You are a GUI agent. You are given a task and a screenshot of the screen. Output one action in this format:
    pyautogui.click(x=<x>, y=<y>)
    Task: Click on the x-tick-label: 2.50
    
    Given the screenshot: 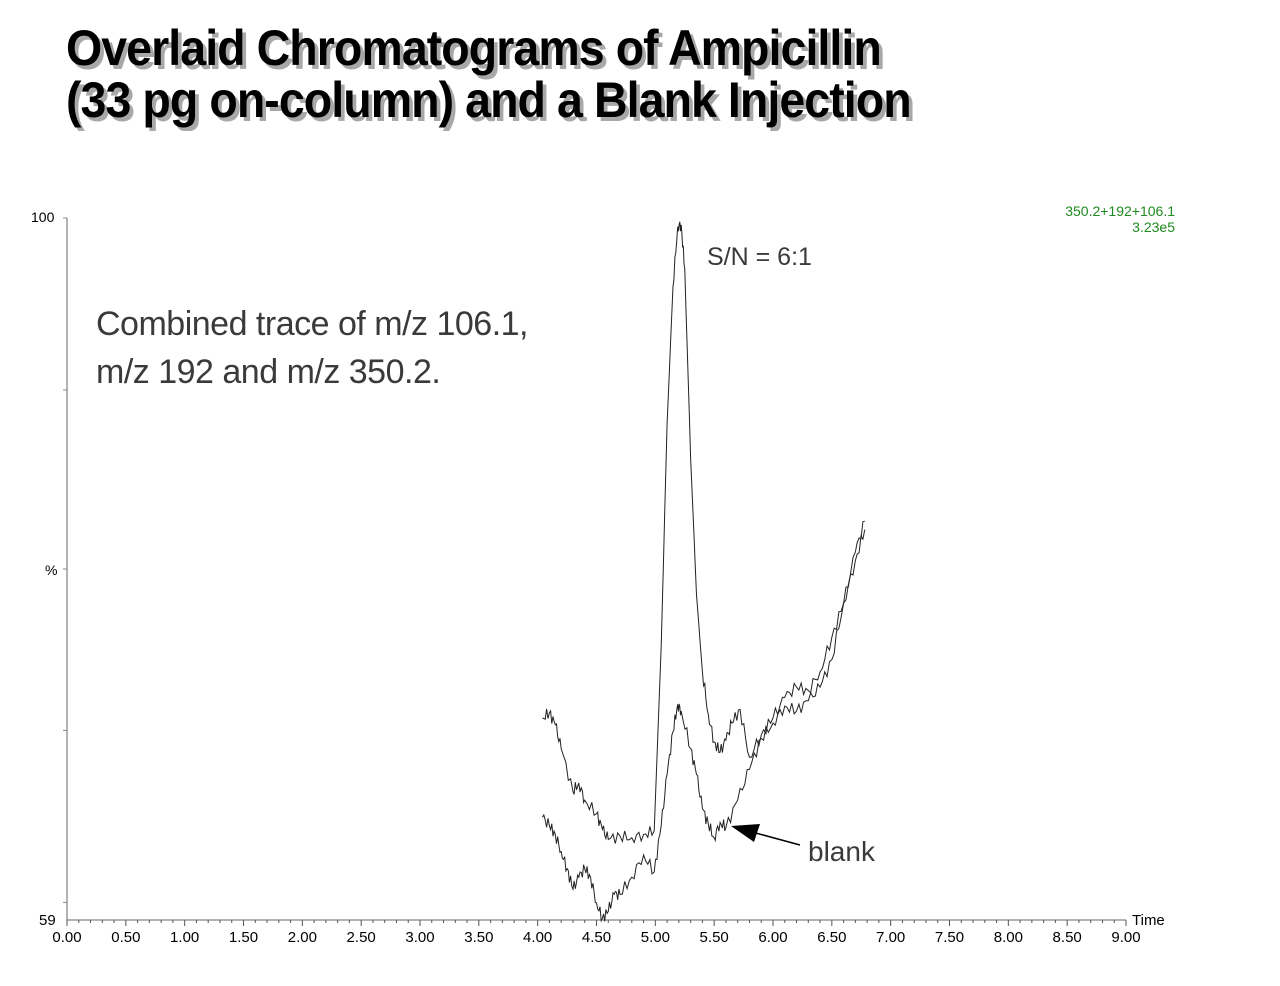 What is the action you would take?
    pyautogui.click(x=361, y=937)
    